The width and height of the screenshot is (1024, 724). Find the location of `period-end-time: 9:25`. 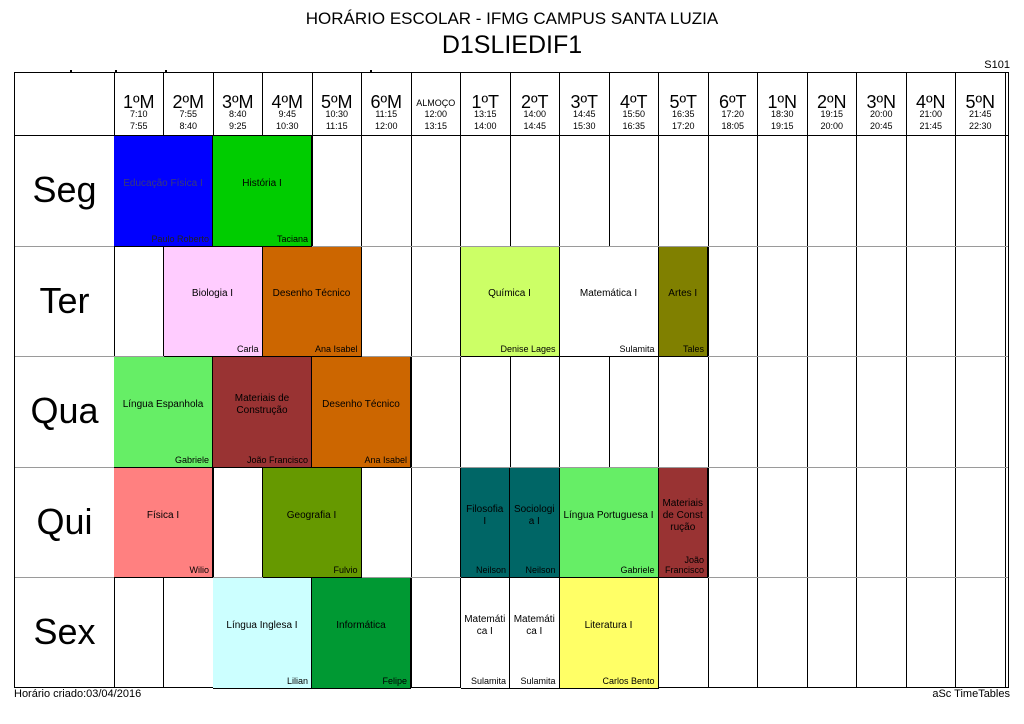

period-end-time: 9:25 is located at coordinates (237, 126).